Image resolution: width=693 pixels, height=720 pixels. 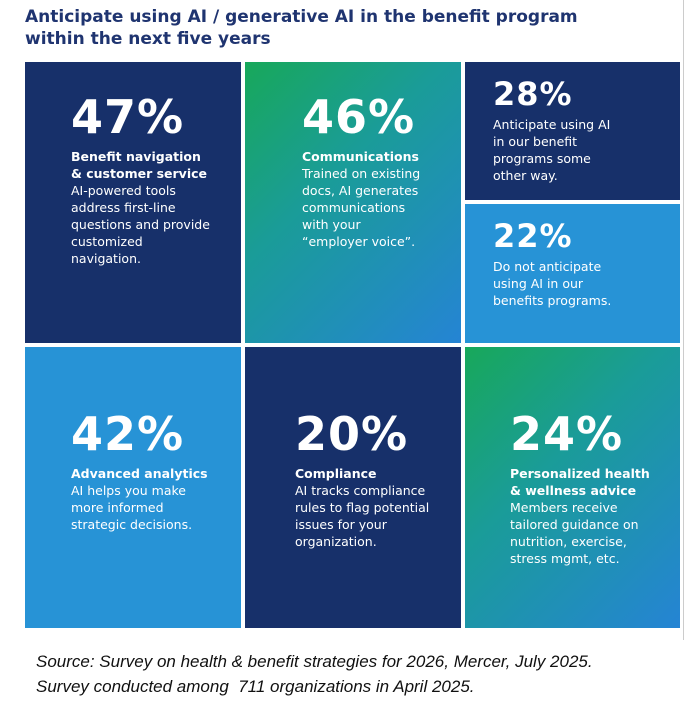 I want to click on stat-percent: 46%, so click(x=359, y=117).